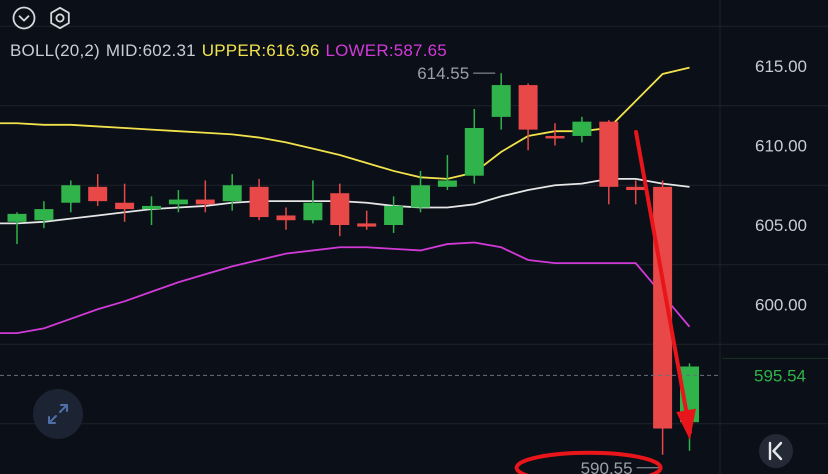 This screenshot has height=474, width=828. I want to click on upper-value: 616.96, so click(293, 50).